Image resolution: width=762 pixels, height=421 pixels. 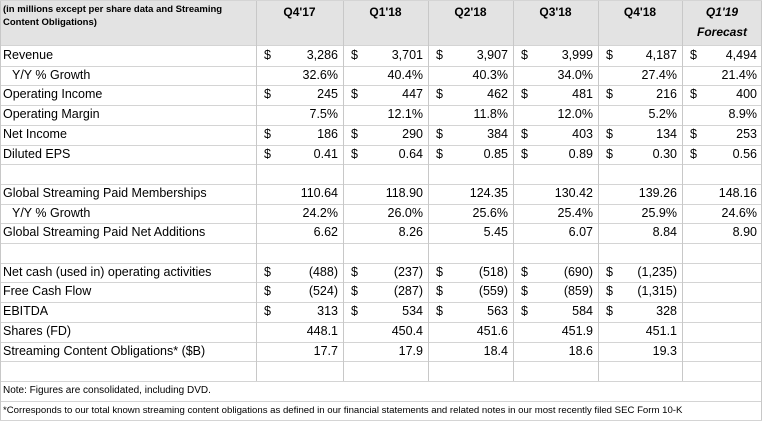 What do you see at coordinates (412, 94) in the screenshot?
I see `cell-value: 447` at bounding box center [412, 94].